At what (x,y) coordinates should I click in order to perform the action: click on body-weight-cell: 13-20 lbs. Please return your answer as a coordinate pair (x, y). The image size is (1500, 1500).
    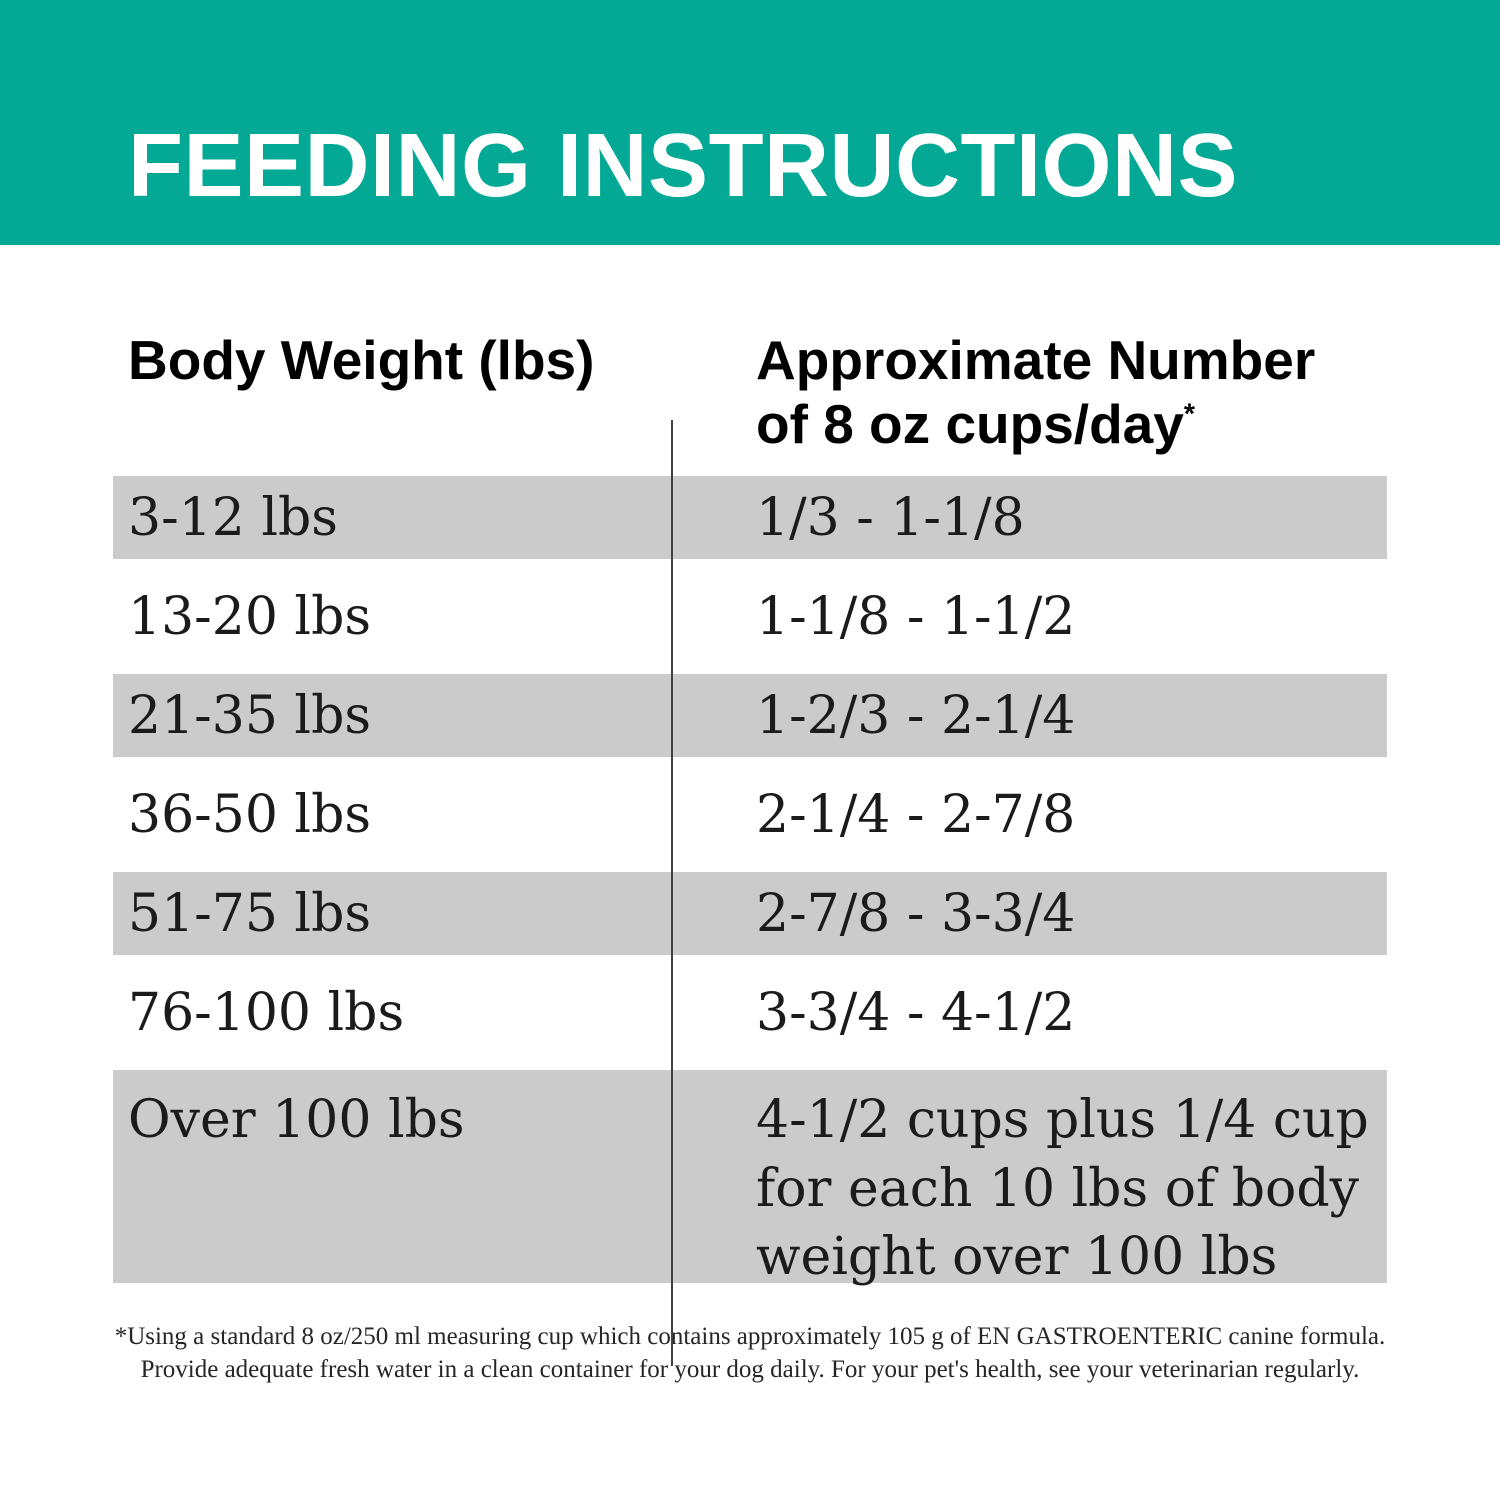
    Looking at the image, I should click on (250, 616).